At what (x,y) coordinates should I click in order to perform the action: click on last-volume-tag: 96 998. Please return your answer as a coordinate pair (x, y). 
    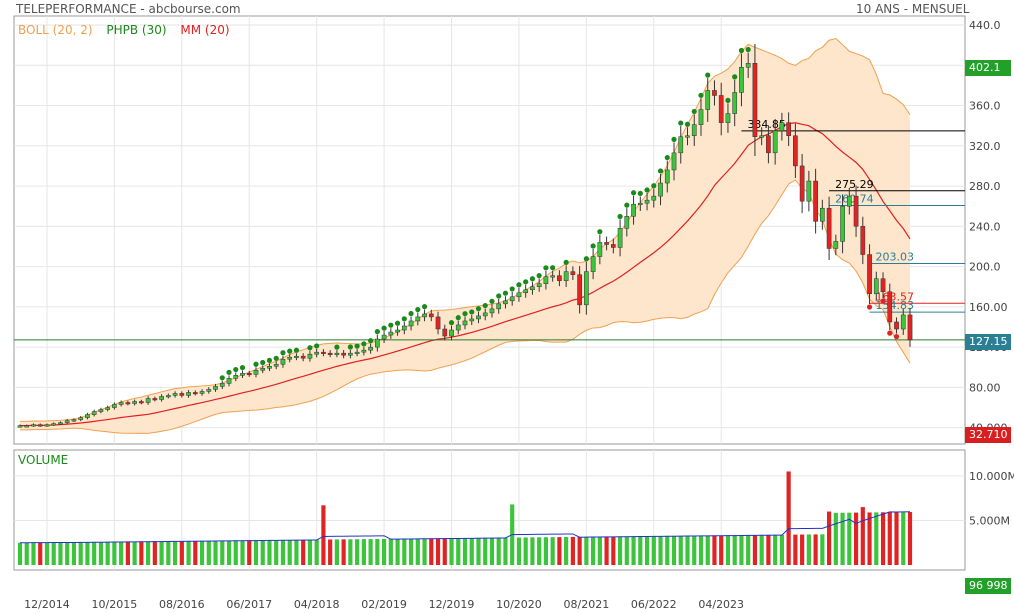
    Looking at the image, I should click on (988, 586).